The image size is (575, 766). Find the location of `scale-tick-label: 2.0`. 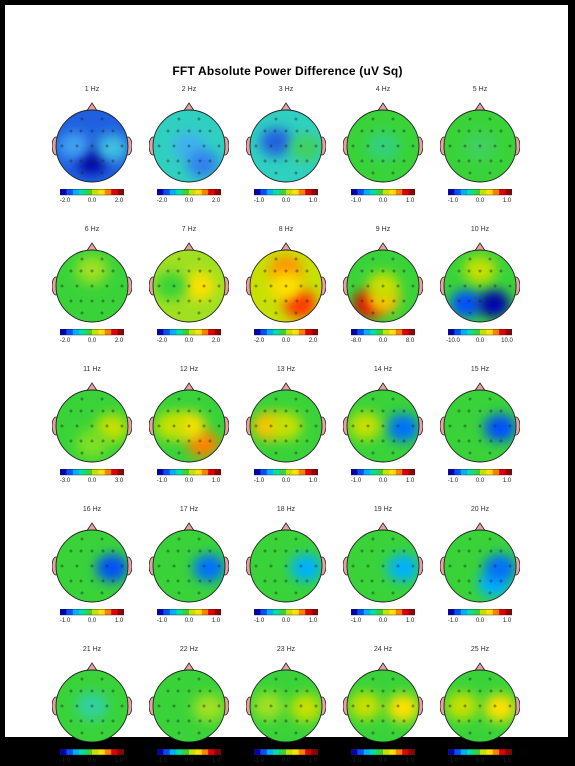

scale-tick-label: 2.0 is located at coordinates (216, 201).